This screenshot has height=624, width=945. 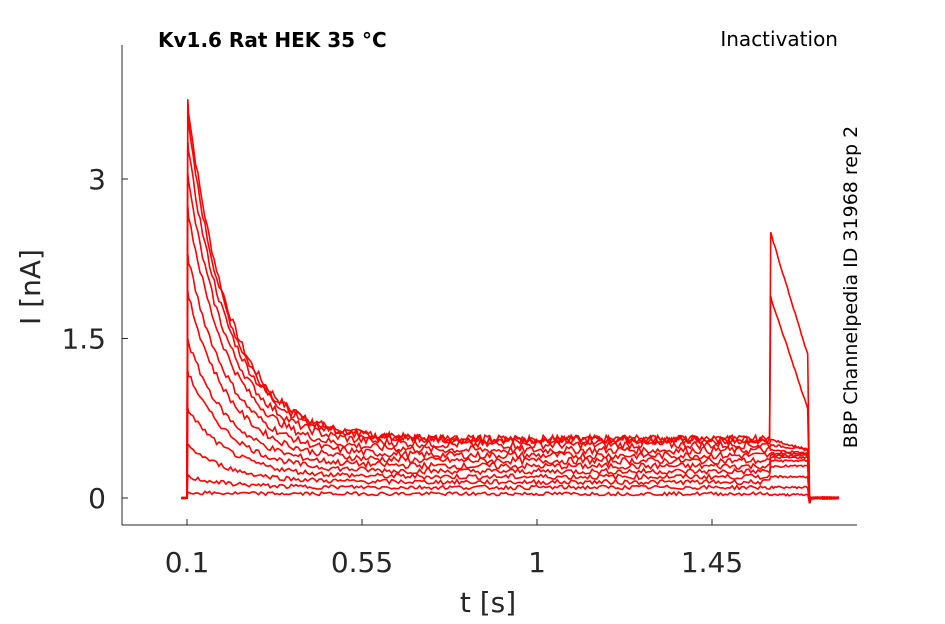 I want to click on y-tick-label: 0, so click(x=97, y=498).